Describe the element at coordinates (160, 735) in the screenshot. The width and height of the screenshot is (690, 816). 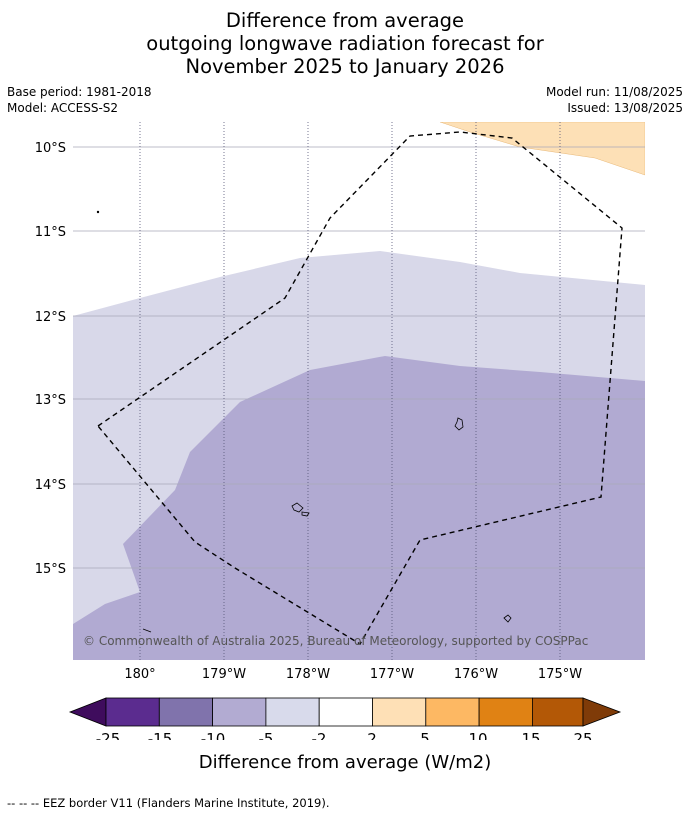
I see `colorbar-tick-1: -15` at that location.